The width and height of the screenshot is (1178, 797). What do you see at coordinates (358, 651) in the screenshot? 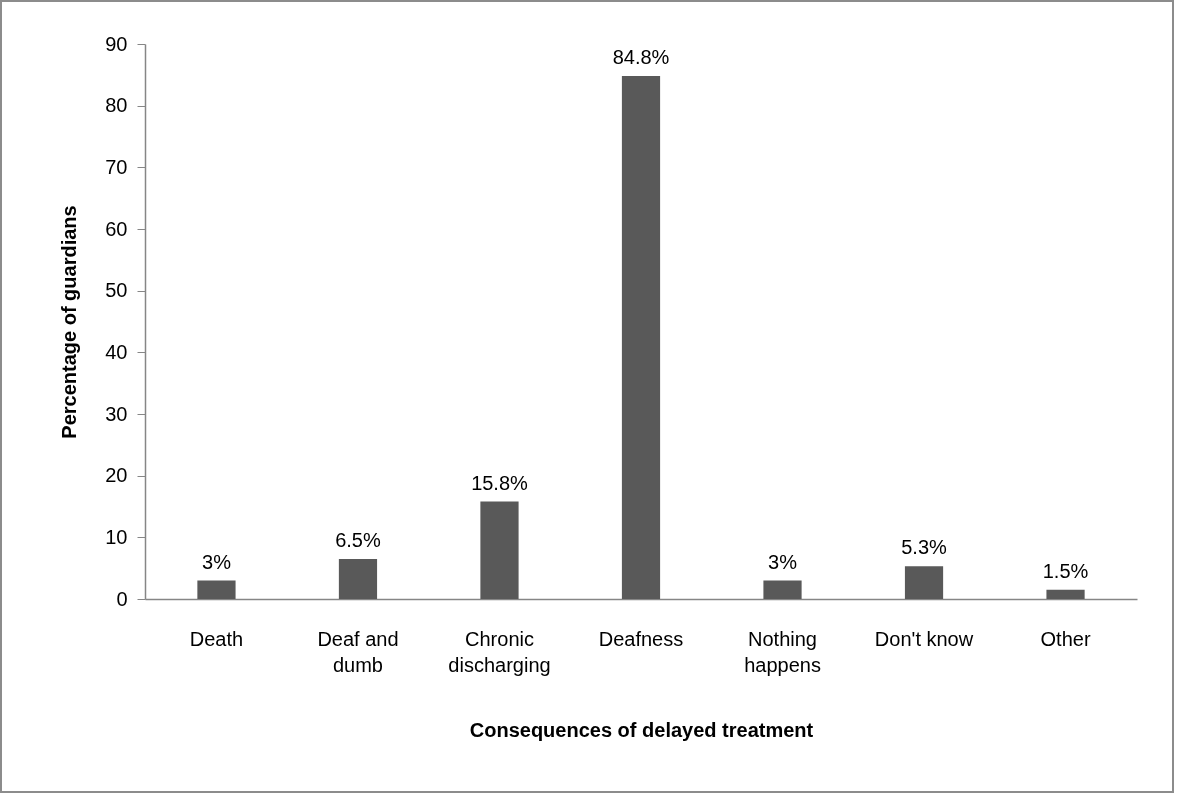
I see `x-tick-label: Deaf and dumb` at bounding box center [358, 651].